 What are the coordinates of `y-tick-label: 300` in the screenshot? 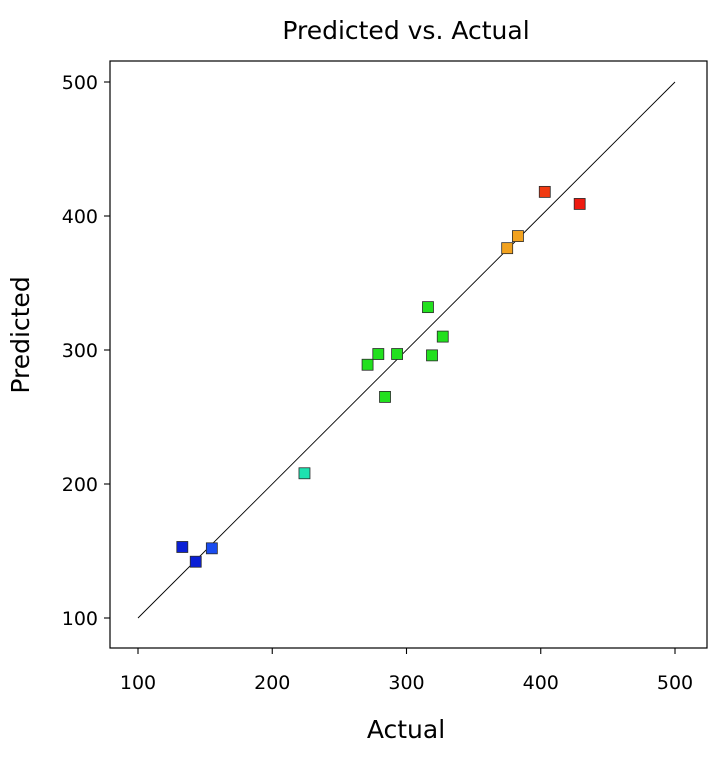 It's located at (80, 351).